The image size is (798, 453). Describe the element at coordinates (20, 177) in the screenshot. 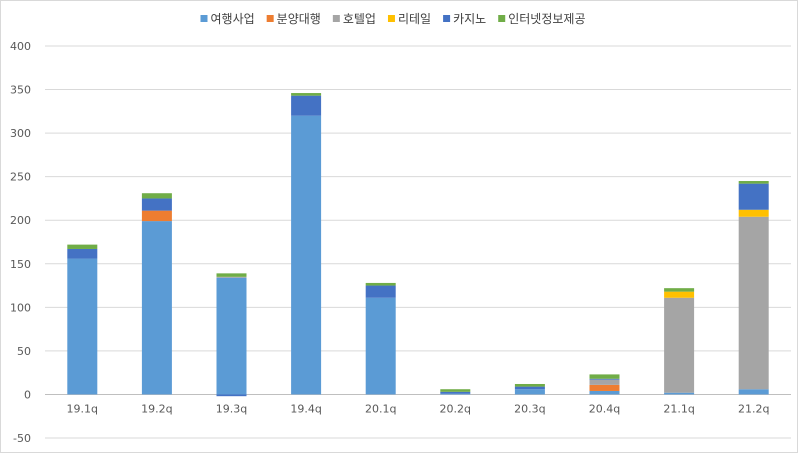

I see `y-tick-label: 250` at that location.